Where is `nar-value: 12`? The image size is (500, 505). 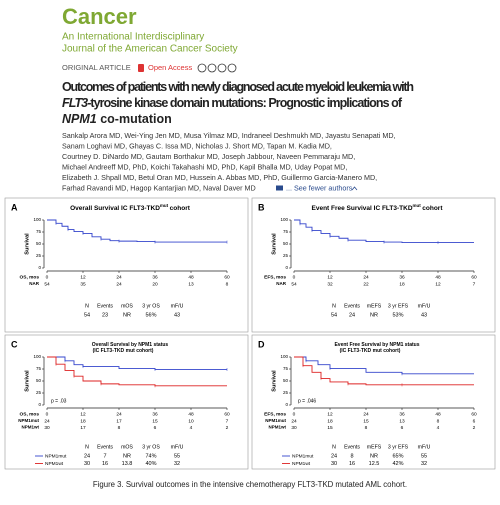 nar-value: 12 is located at coordinates (438, 284).